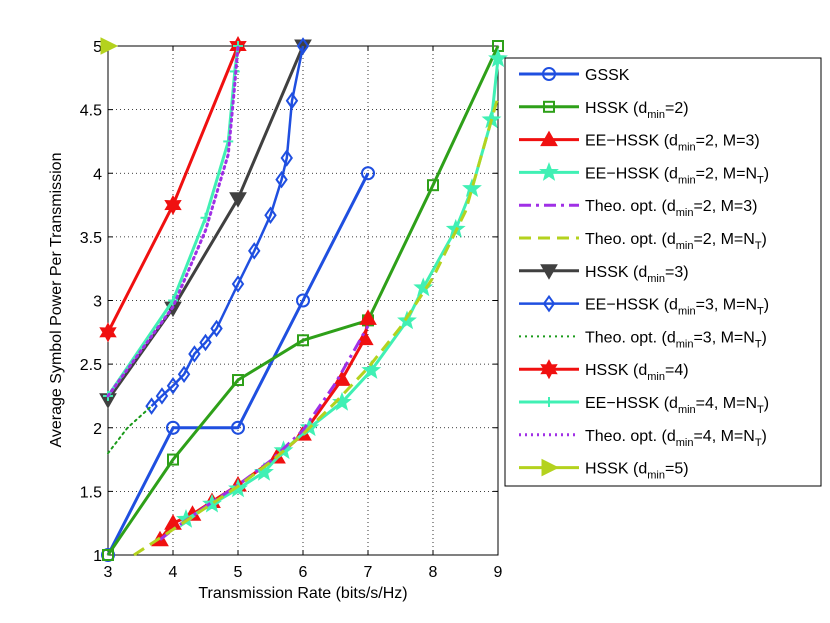  Describe the element at coordinates (726, 403) in the screenshot. I see `legend-text-part: =4, M=N` at that location.